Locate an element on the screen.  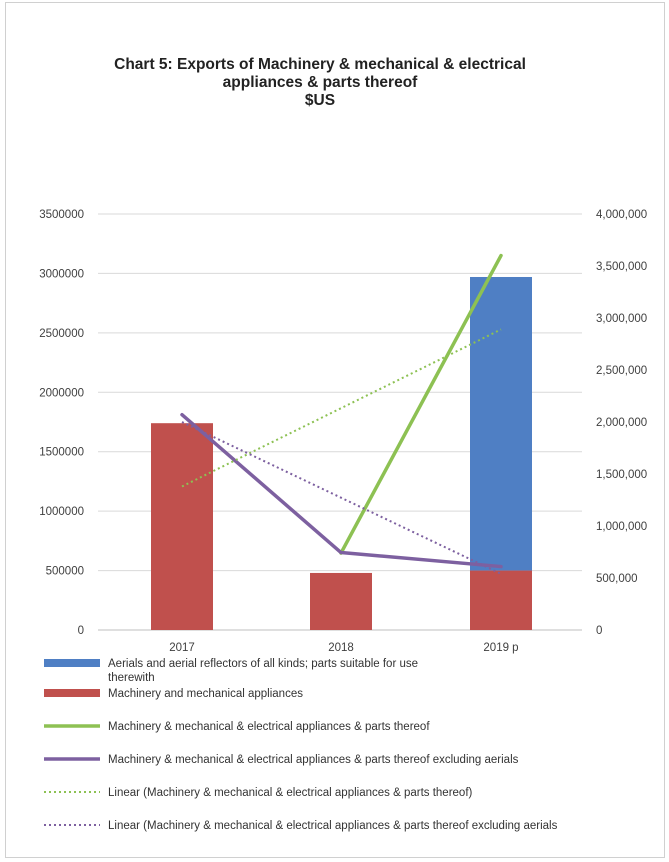
y-axis-left-tick-label: 500000 is located at coordinates (65, 572).